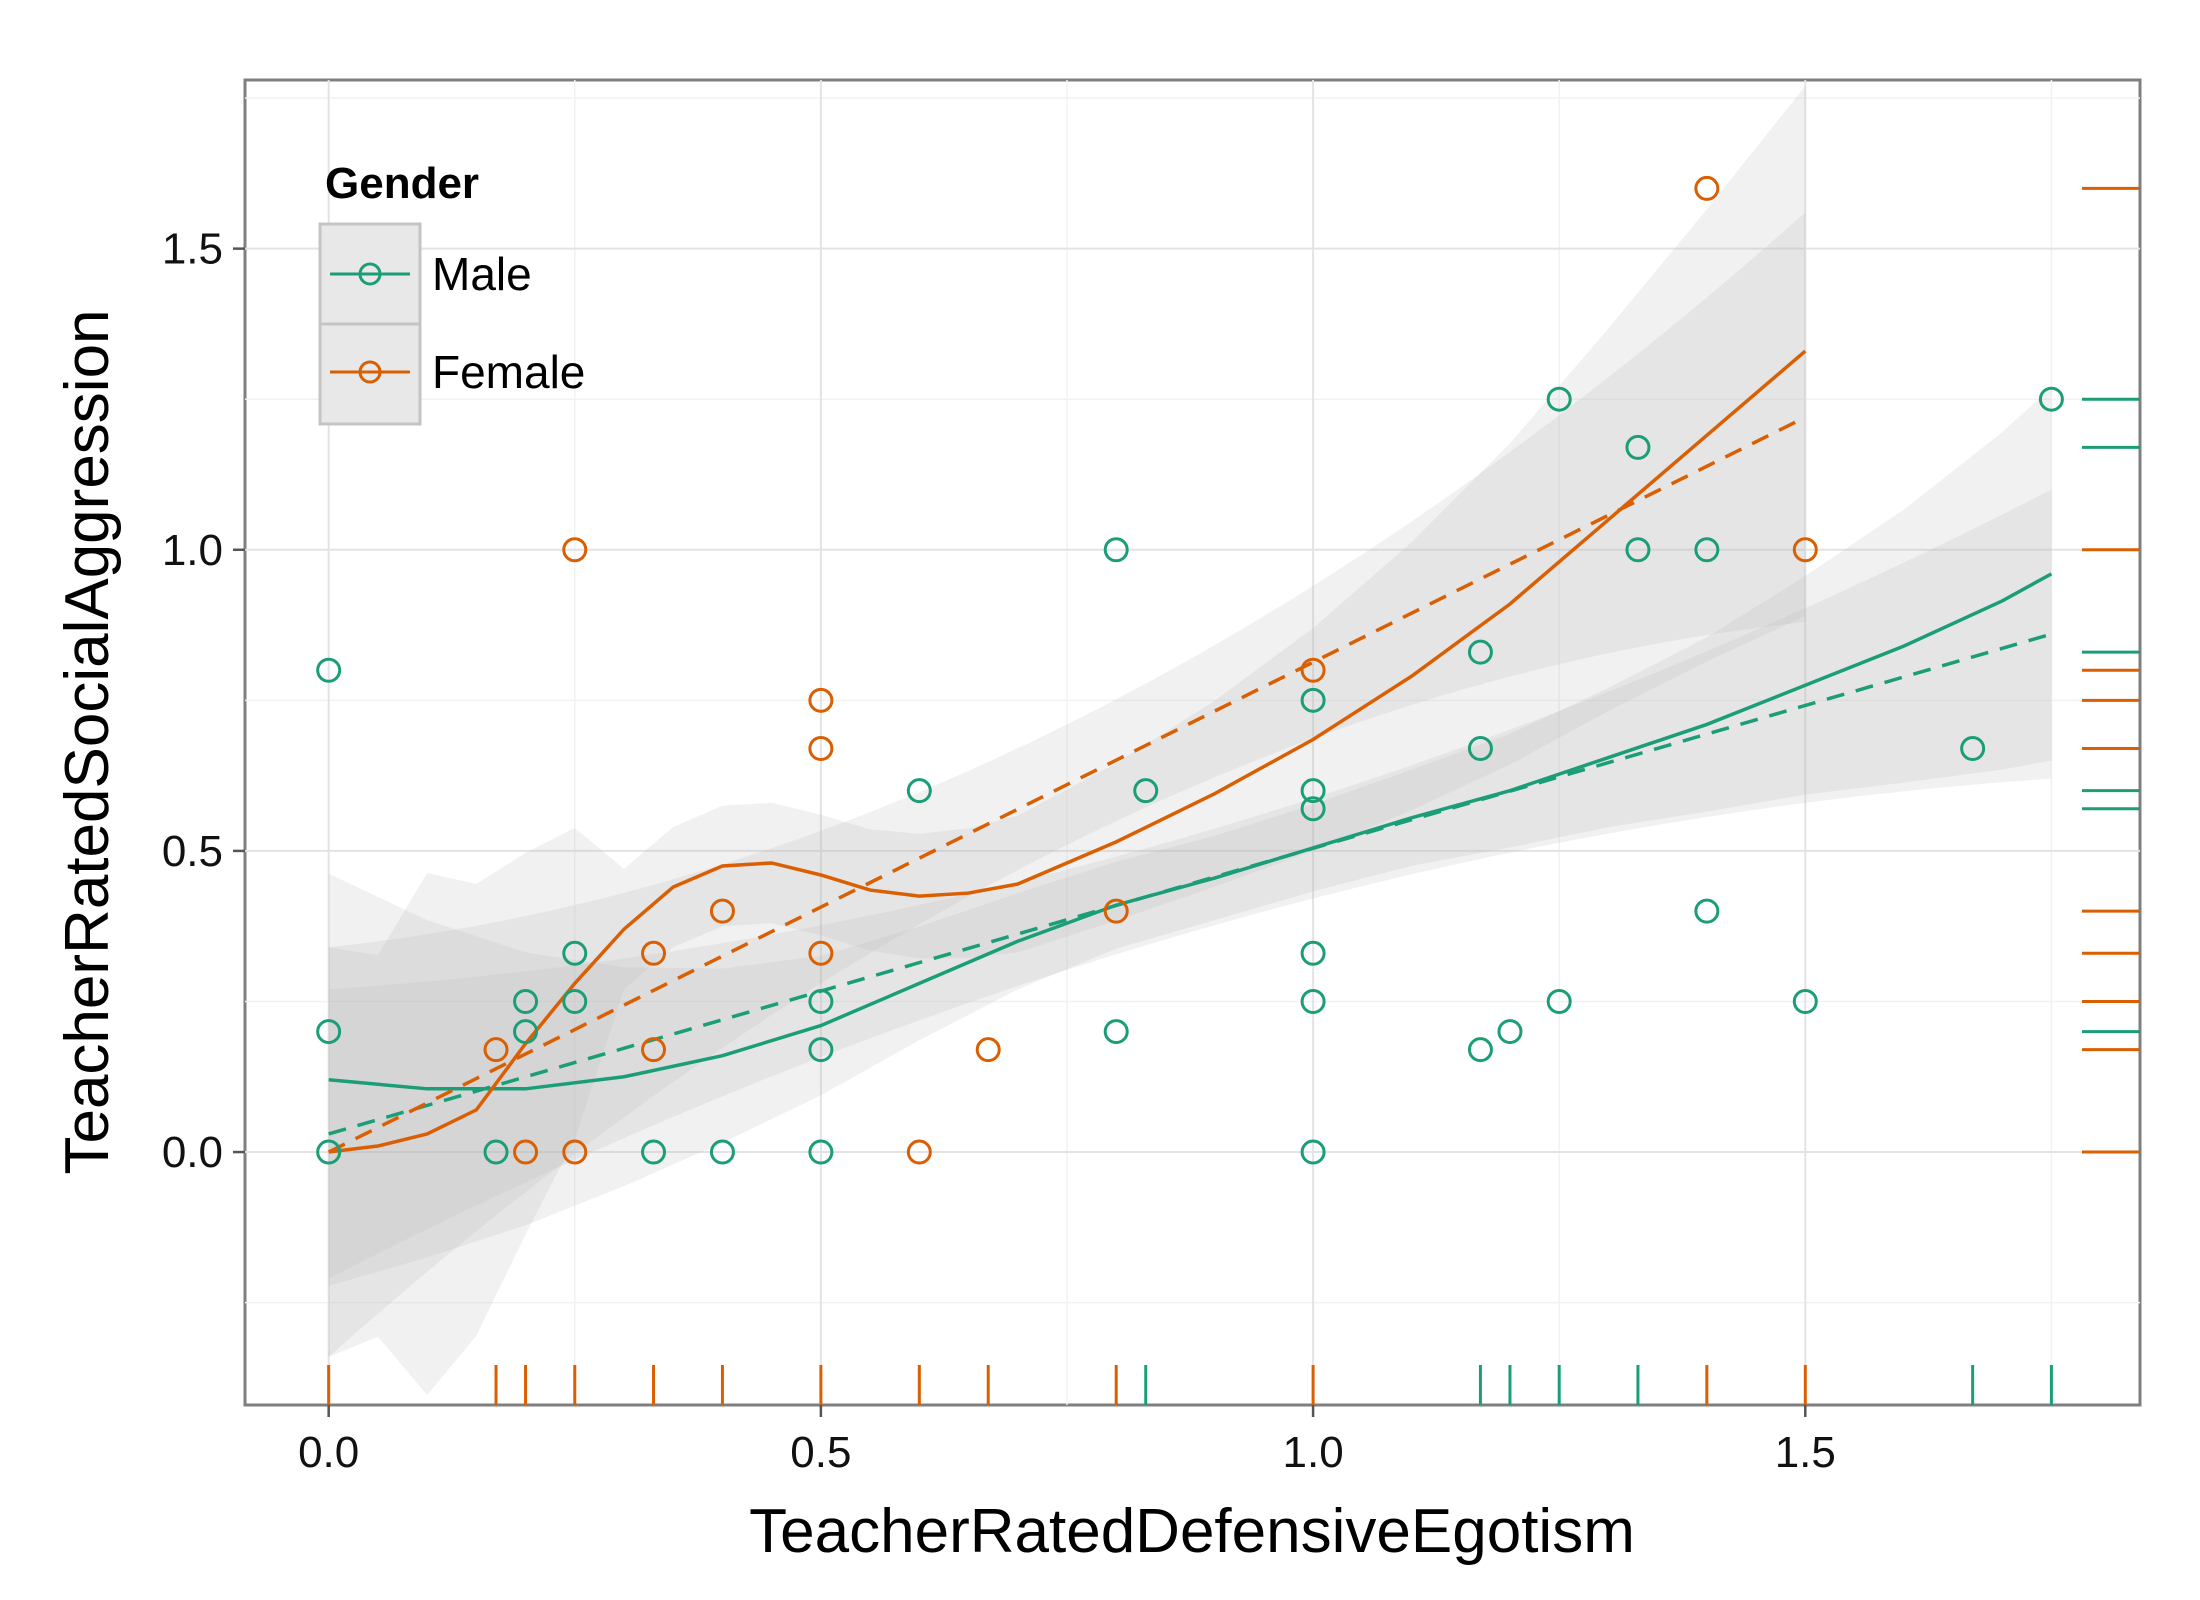 This screenshot has width=2200, height=1600. Describe the element at coordinates (402, 183) in the screenshot. I see `legend-title: Gender` at that location.